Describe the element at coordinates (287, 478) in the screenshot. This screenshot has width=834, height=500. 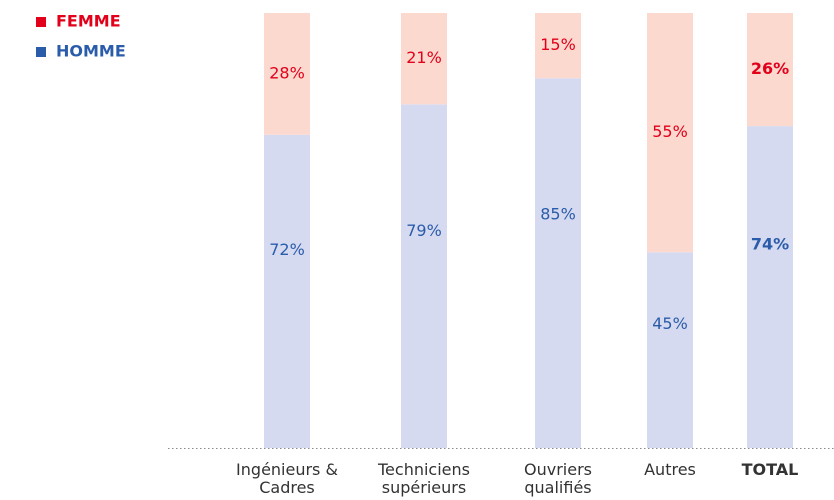
I see `x-tick-label: Ingénieurs & Cadres` at that location.